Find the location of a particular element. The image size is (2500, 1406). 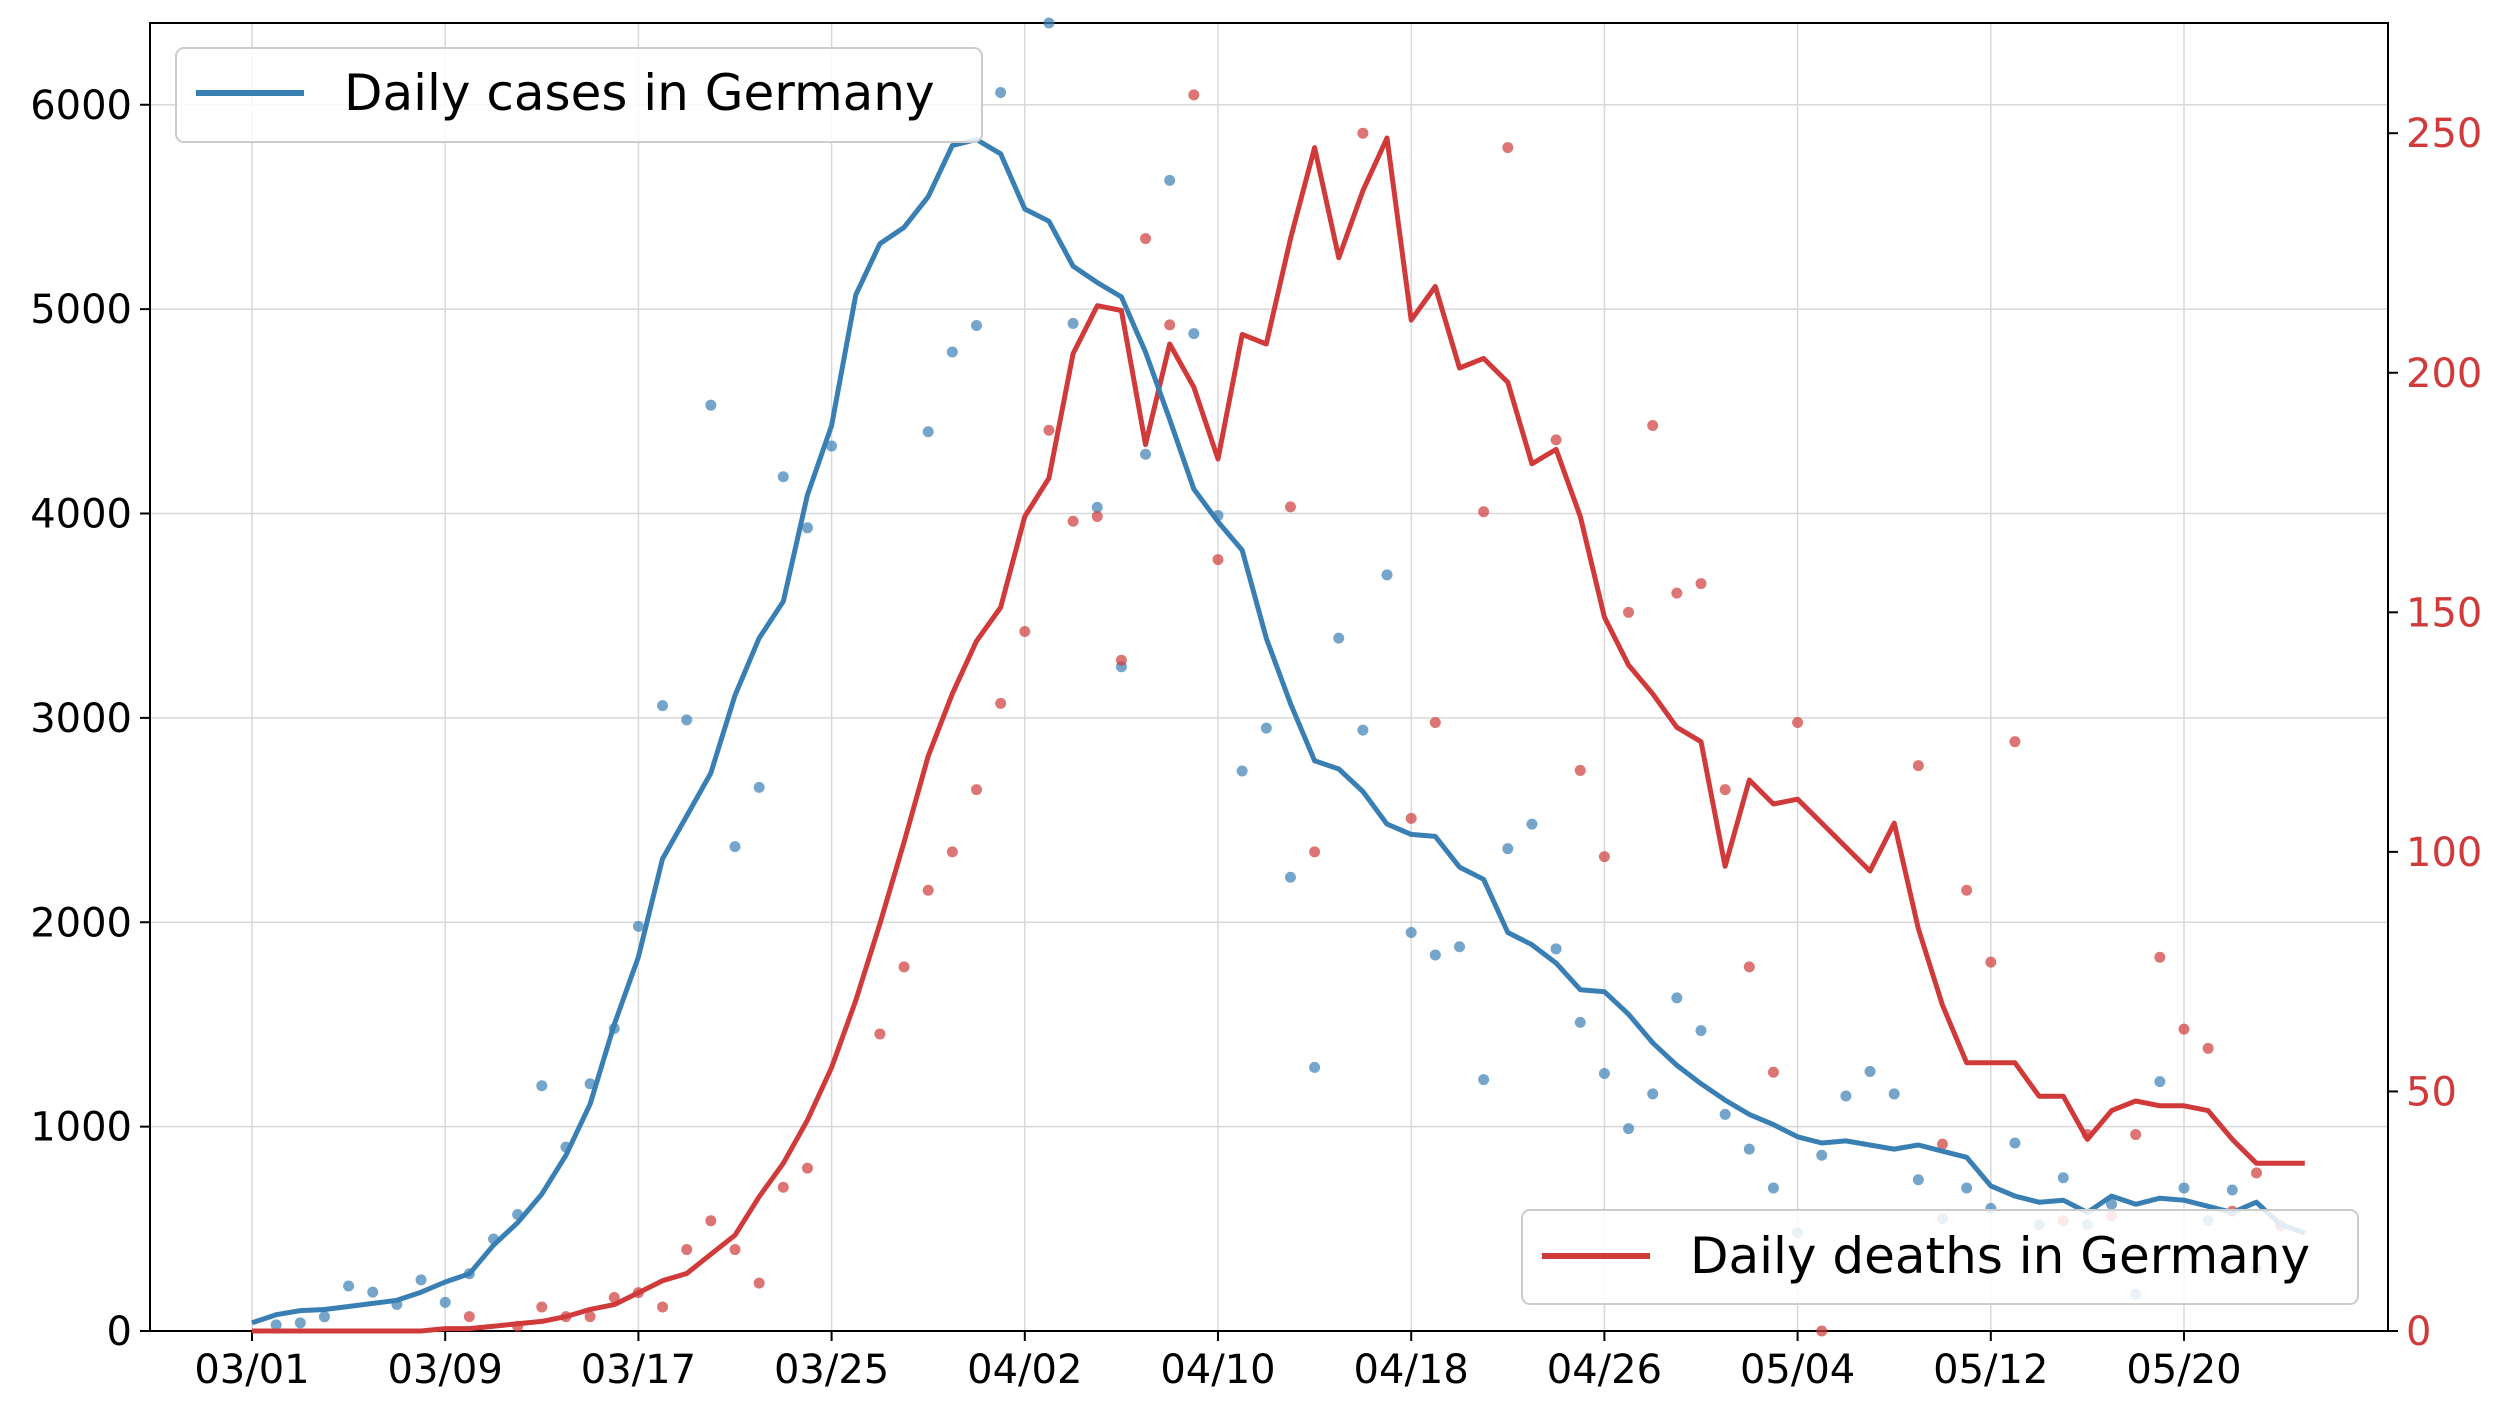

x-tick-label: 03/09 is located at coordinates (445, 1370).